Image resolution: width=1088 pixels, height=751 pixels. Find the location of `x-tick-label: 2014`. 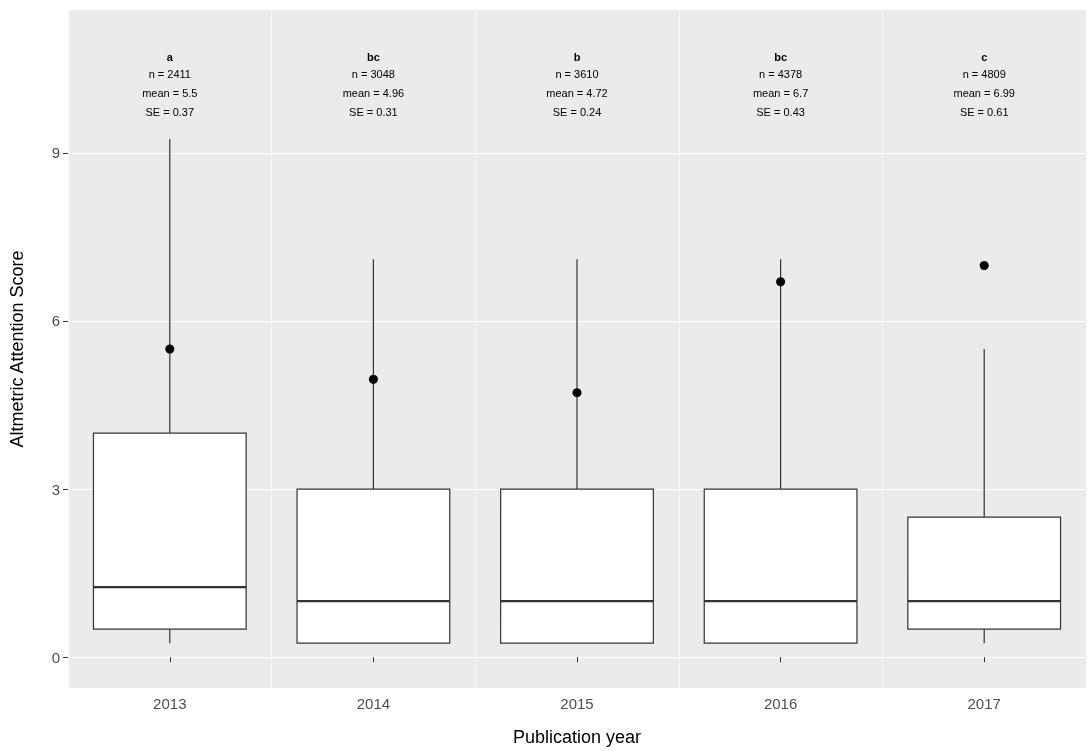

x-tick-label: 2014 is located at coordinates (373, 703).